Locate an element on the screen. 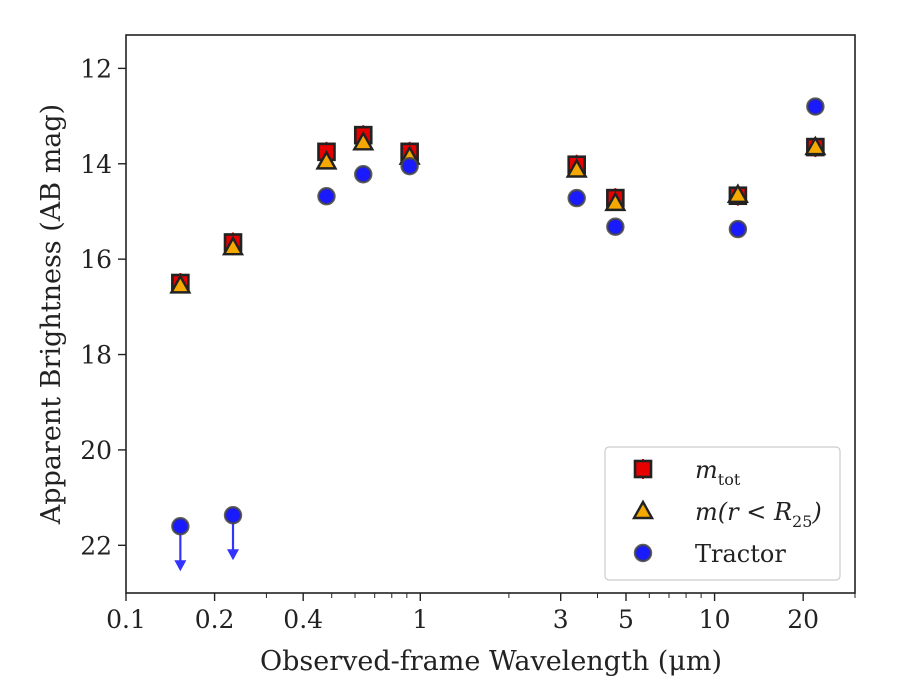 The height and width of the screenshot is (700, 900). y-tick-label: 20 is located at coordinates (96, 450).